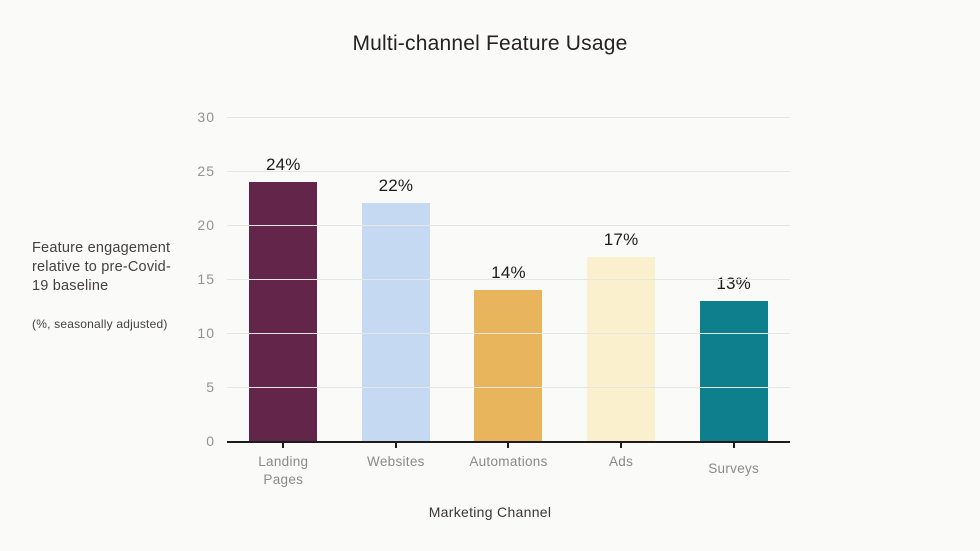  Describe the element at coordinates (508, 272) in the screenshot. I see `bar-value-label: 14%` at that location.